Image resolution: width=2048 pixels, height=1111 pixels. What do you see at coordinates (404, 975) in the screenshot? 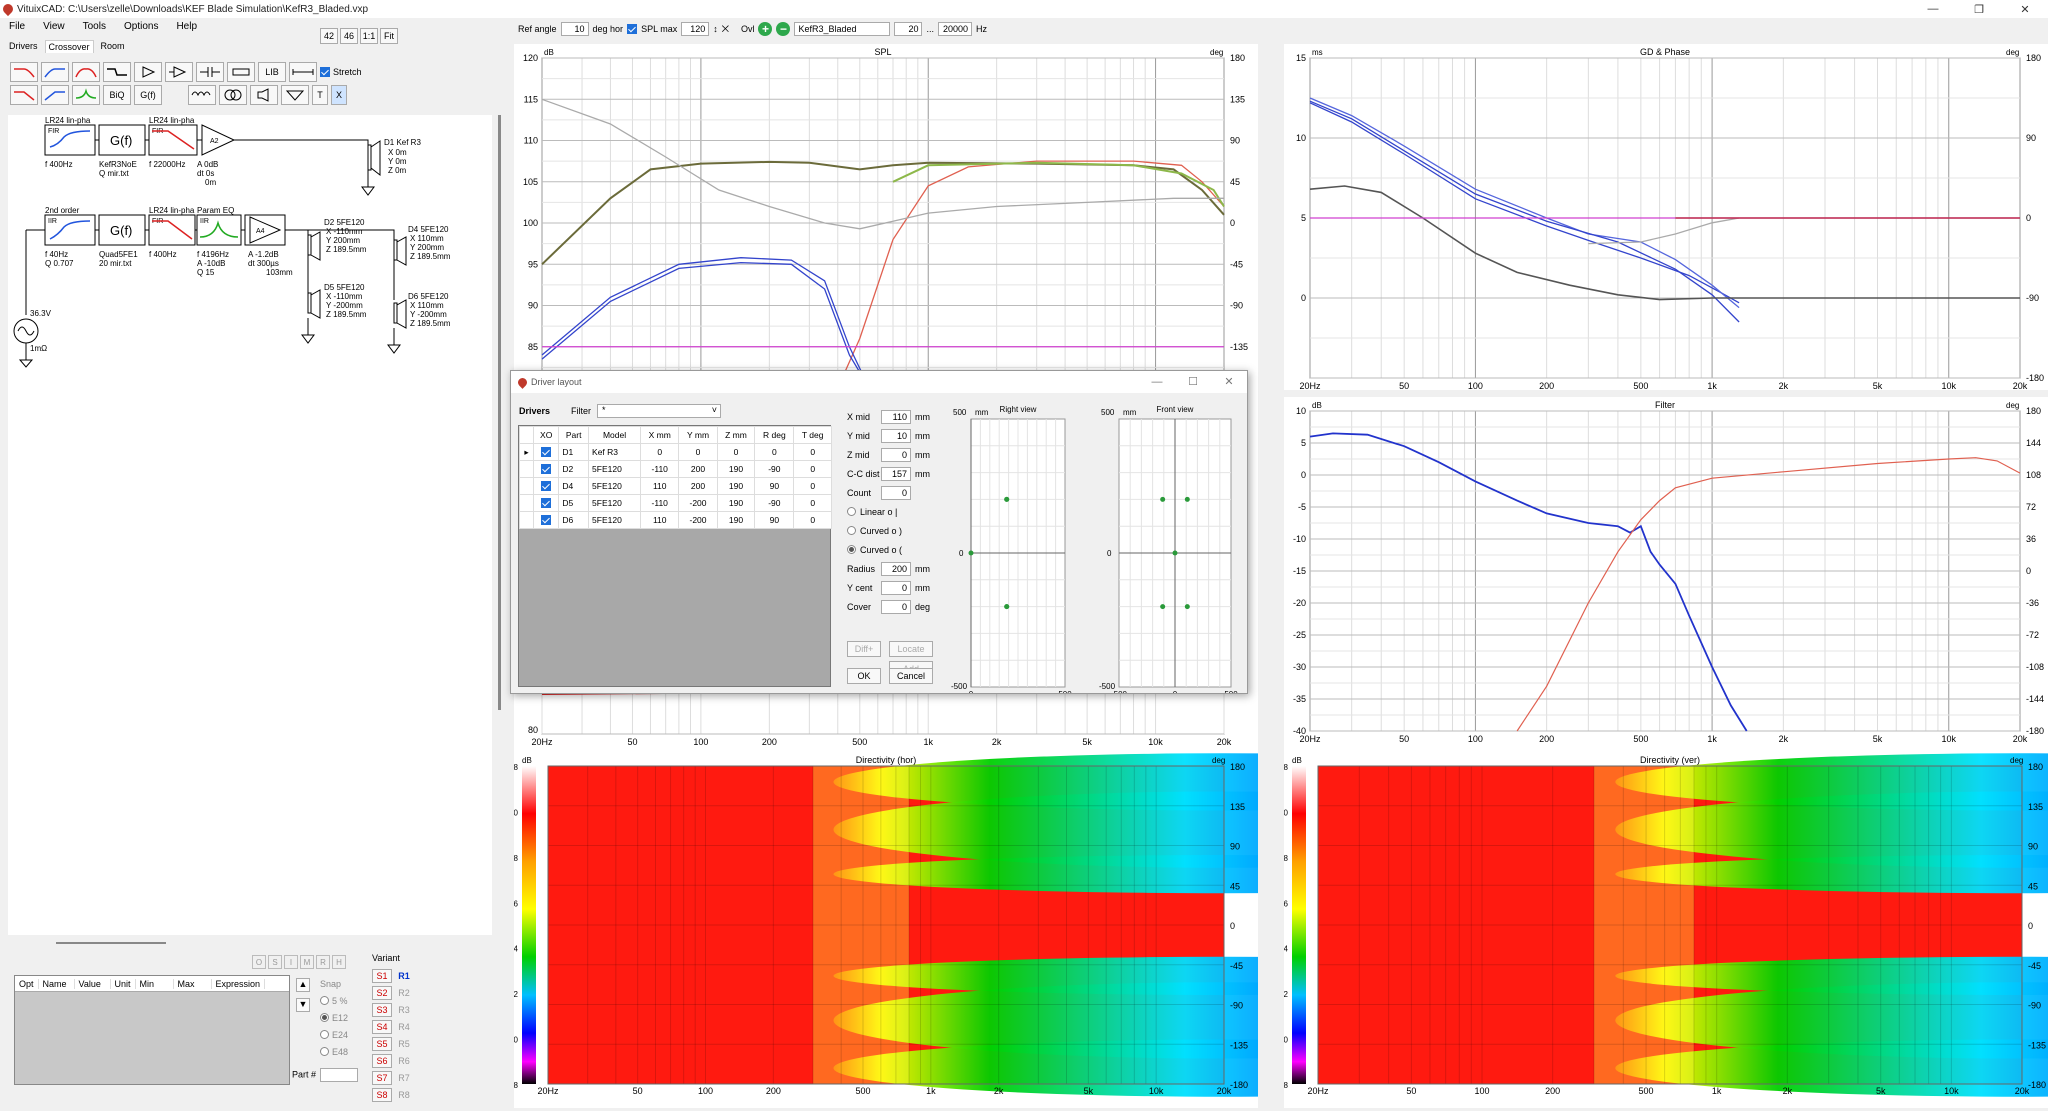
I see `recall-r1: R1` at bounding box center [404, 975].